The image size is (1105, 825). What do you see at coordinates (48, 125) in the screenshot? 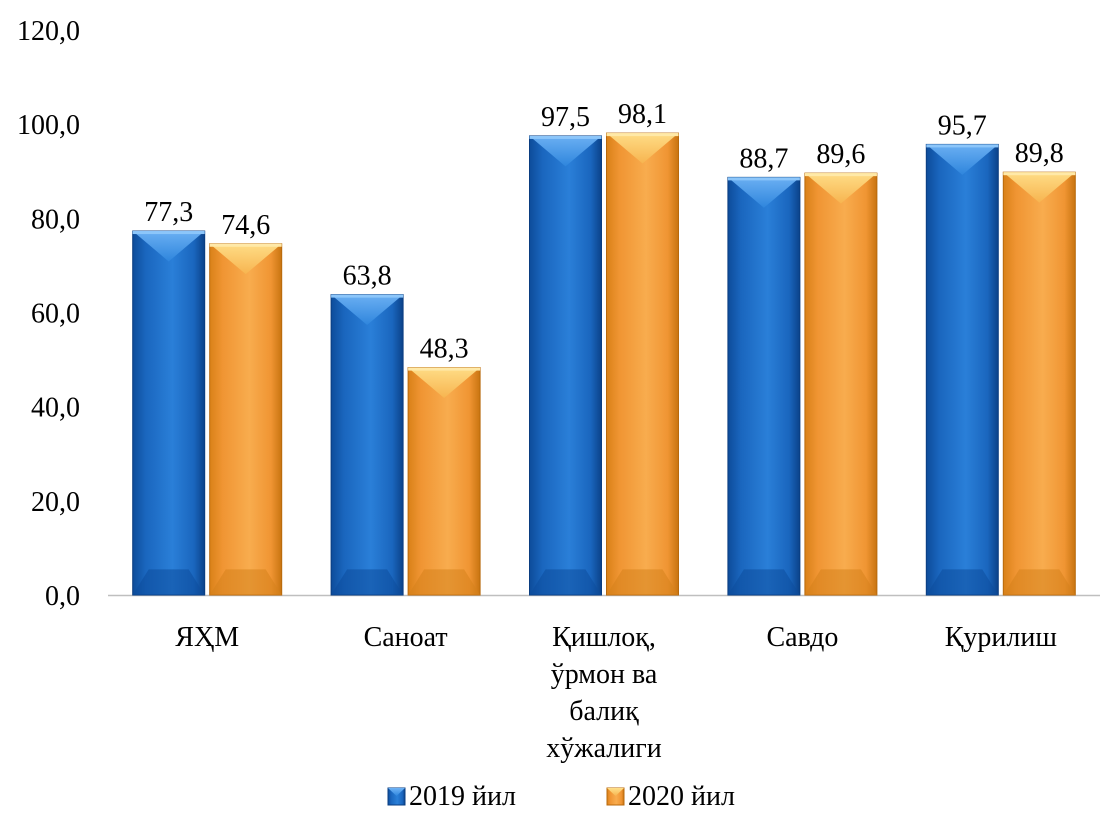
I see `y-tick-label: 100,0` at bounding box center [48, 125].